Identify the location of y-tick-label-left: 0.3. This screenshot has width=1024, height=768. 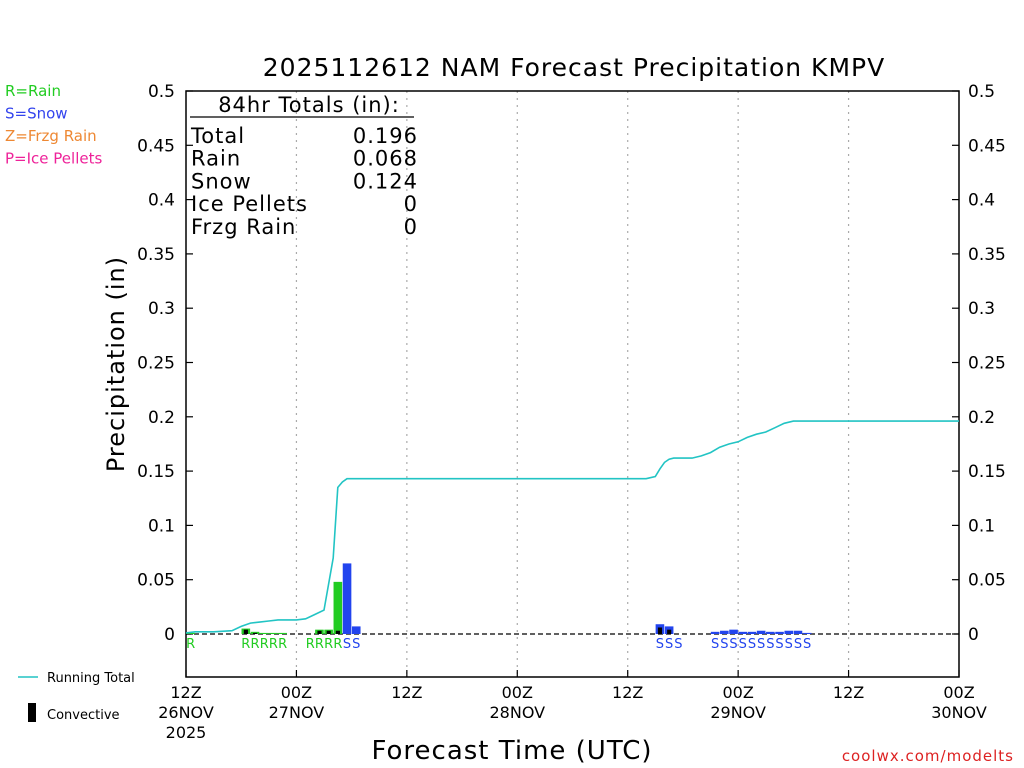
(161, 309).